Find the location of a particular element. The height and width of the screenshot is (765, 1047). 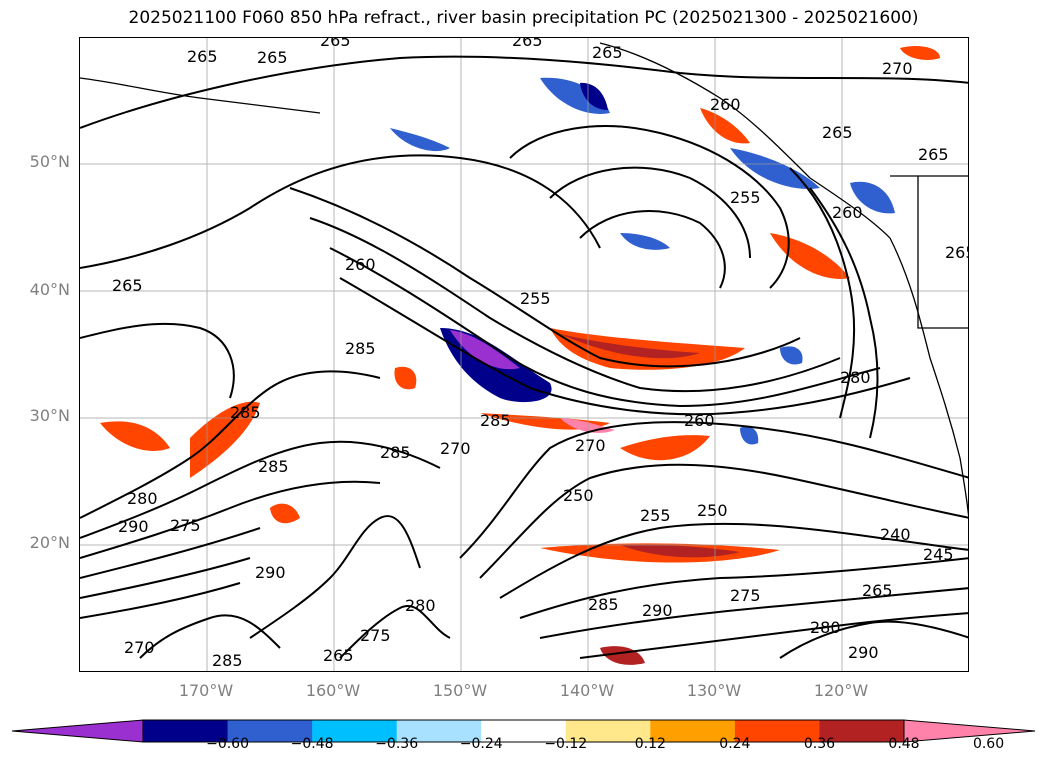

colorbar-tick-label: −0.36 is located at coordinates (397, 744).